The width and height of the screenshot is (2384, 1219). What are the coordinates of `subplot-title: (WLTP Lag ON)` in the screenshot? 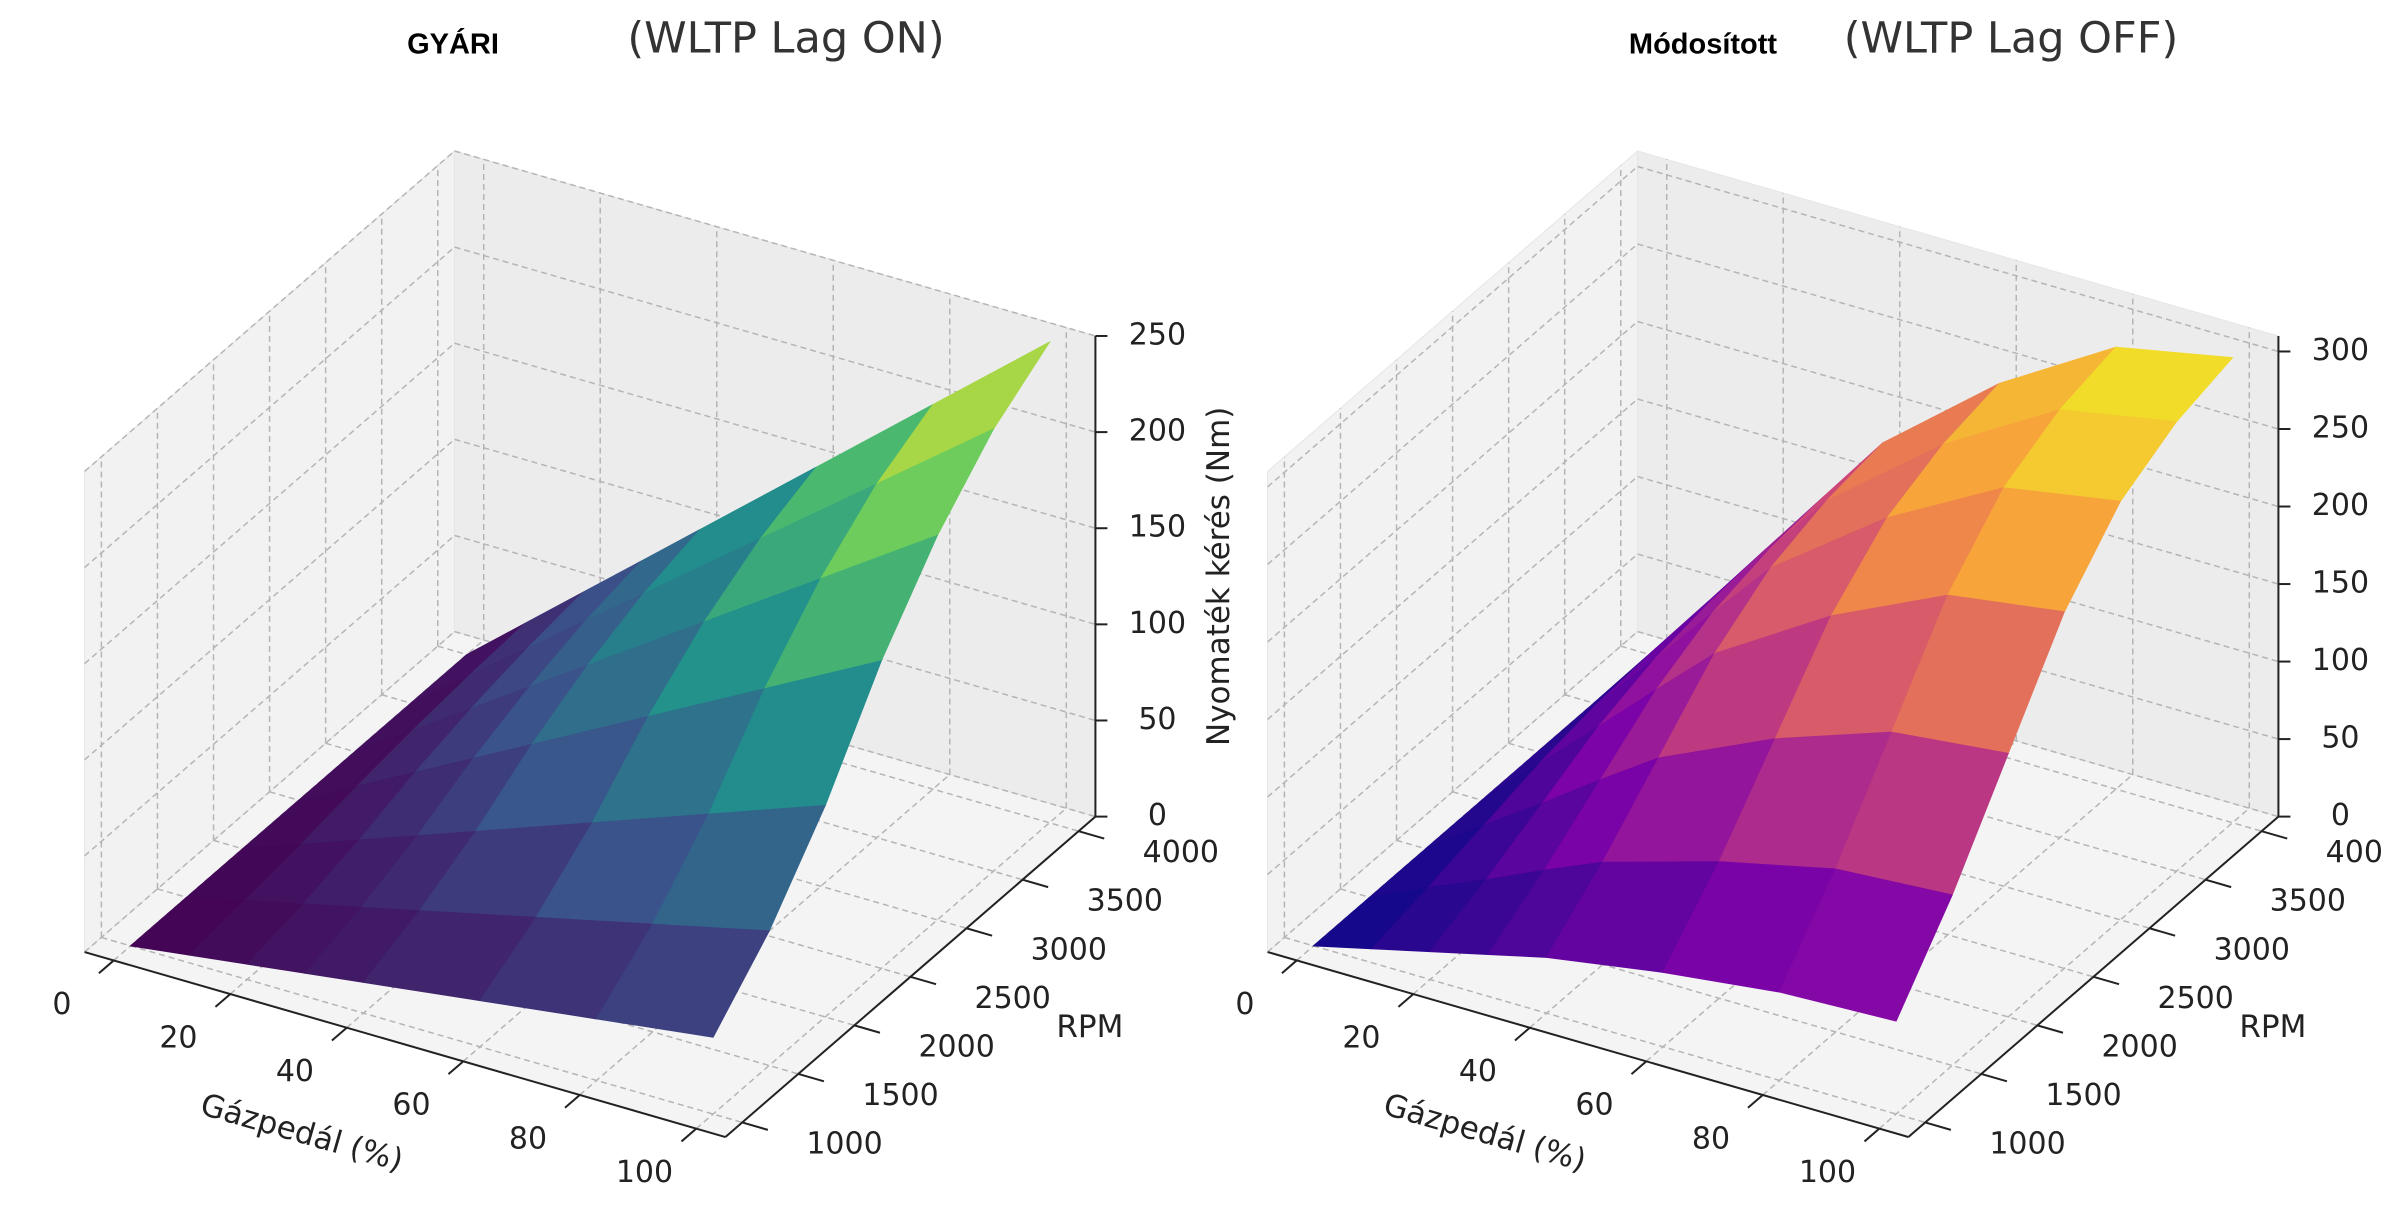 It's located at (785, 39).